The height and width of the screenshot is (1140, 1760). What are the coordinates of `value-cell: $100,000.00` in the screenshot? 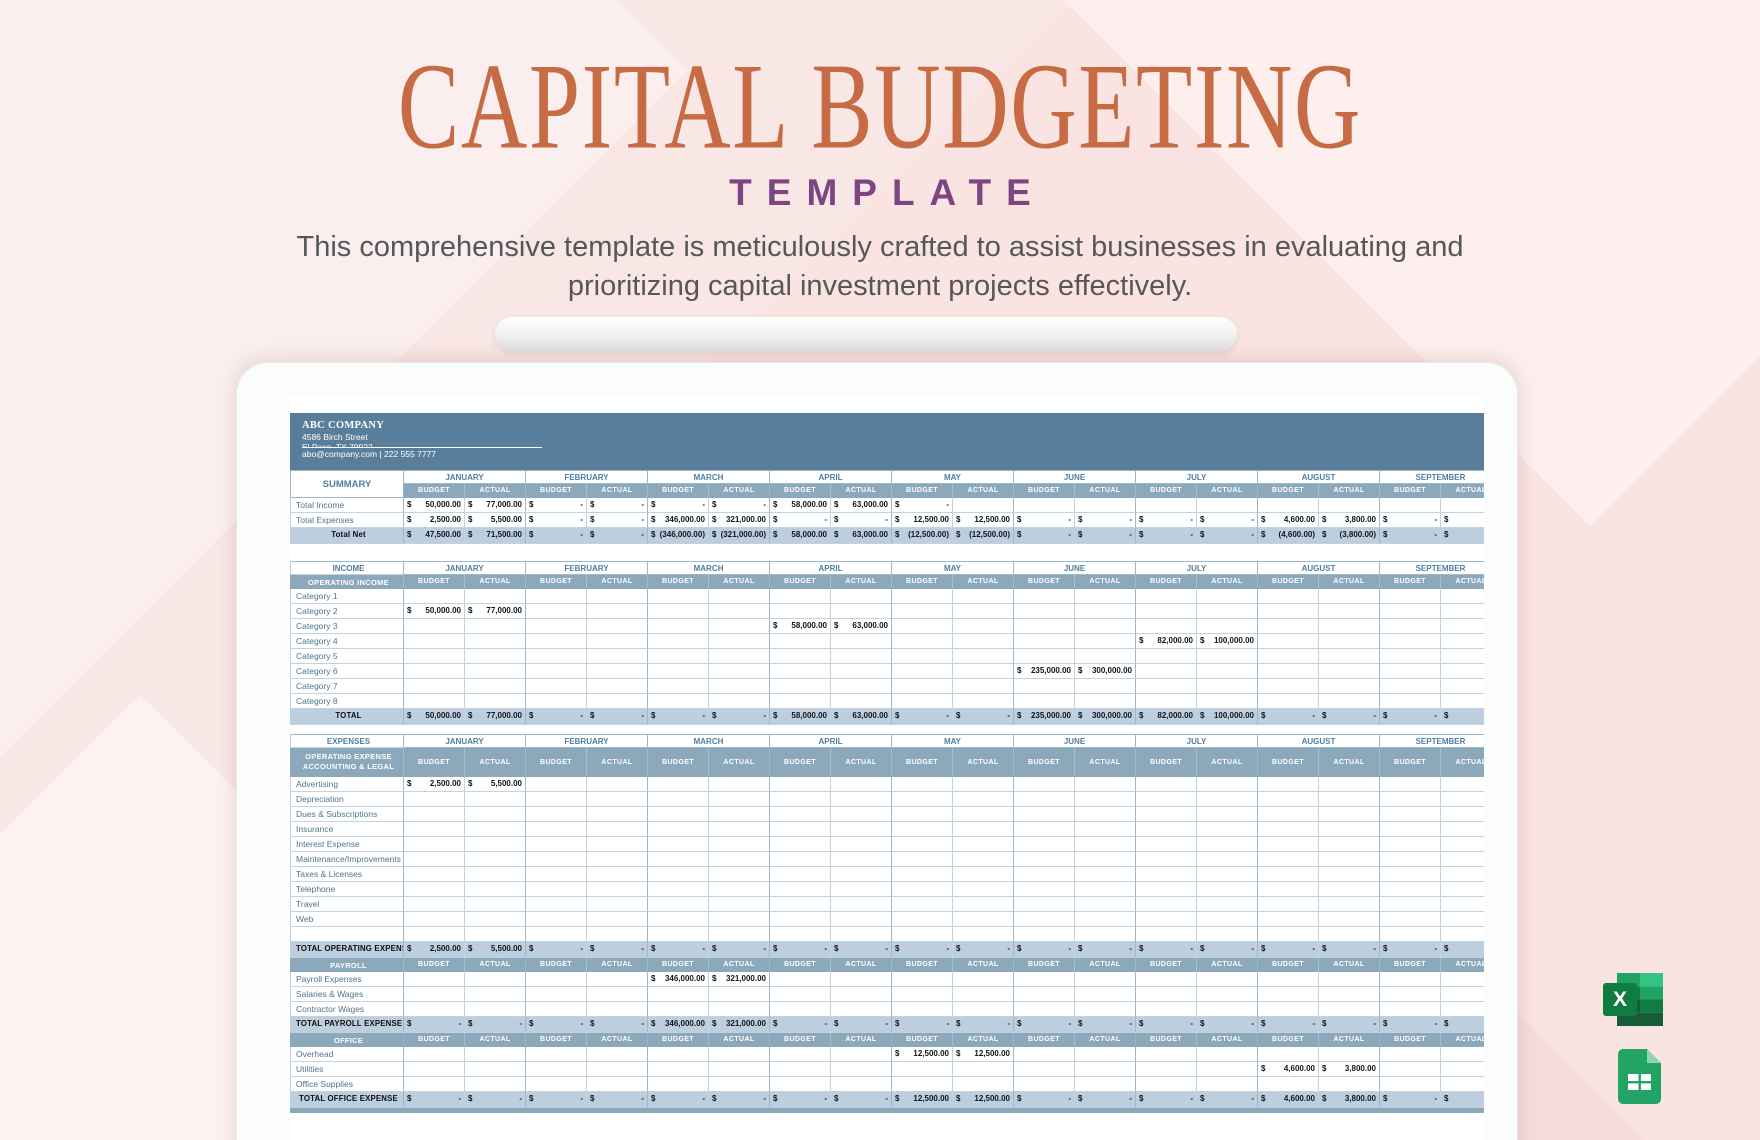 It's located at (1227, 641).